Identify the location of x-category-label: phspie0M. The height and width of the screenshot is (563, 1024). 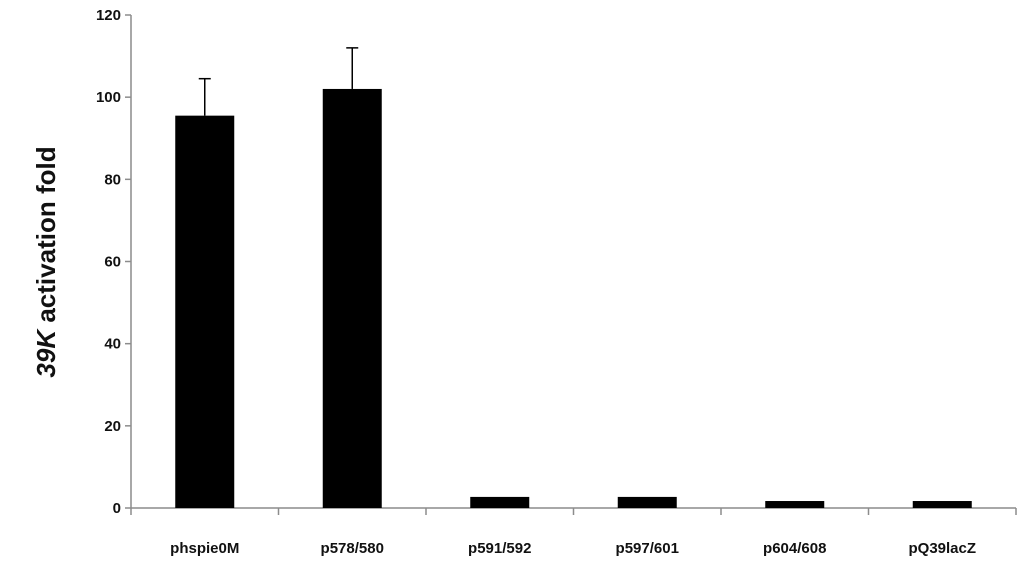
(204, 548).